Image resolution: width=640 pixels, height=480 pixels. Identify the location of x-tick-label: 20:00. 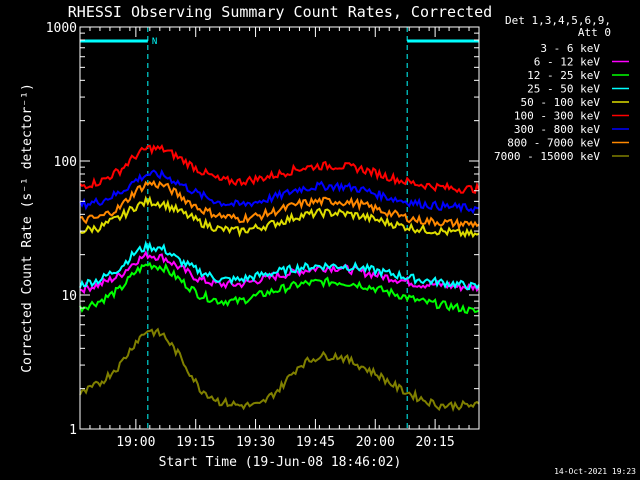
(375, 442).